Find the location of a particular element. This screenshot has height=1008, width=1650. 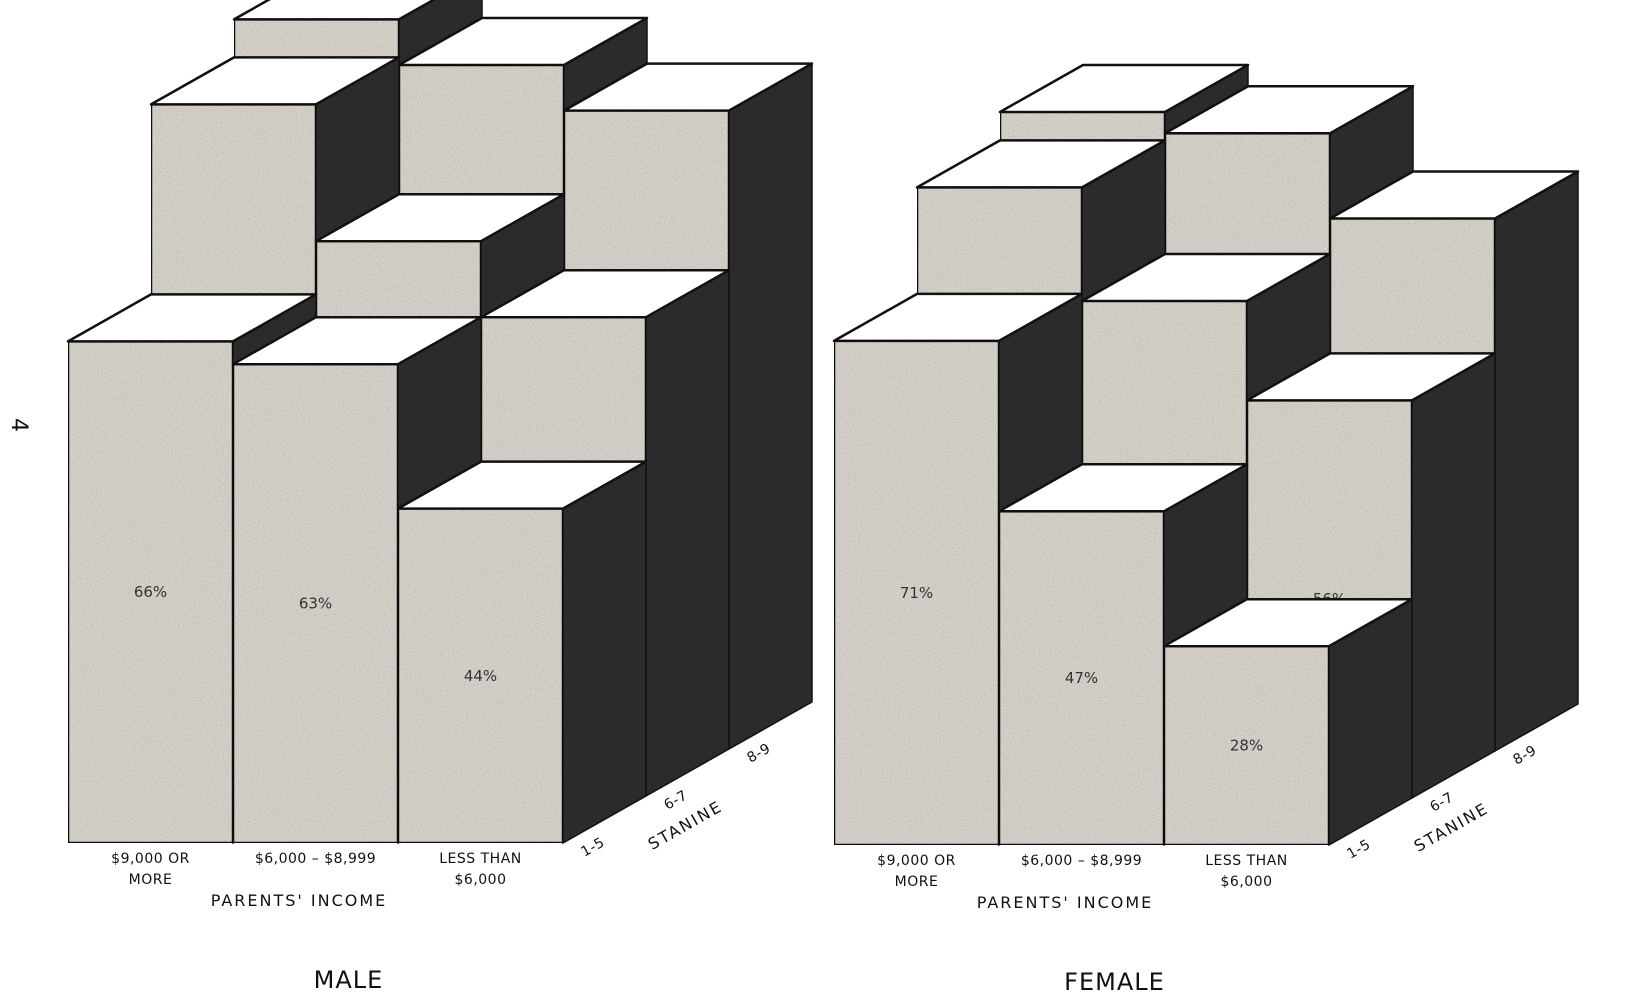

page-number: 4 is located at coordinates (18, 425).